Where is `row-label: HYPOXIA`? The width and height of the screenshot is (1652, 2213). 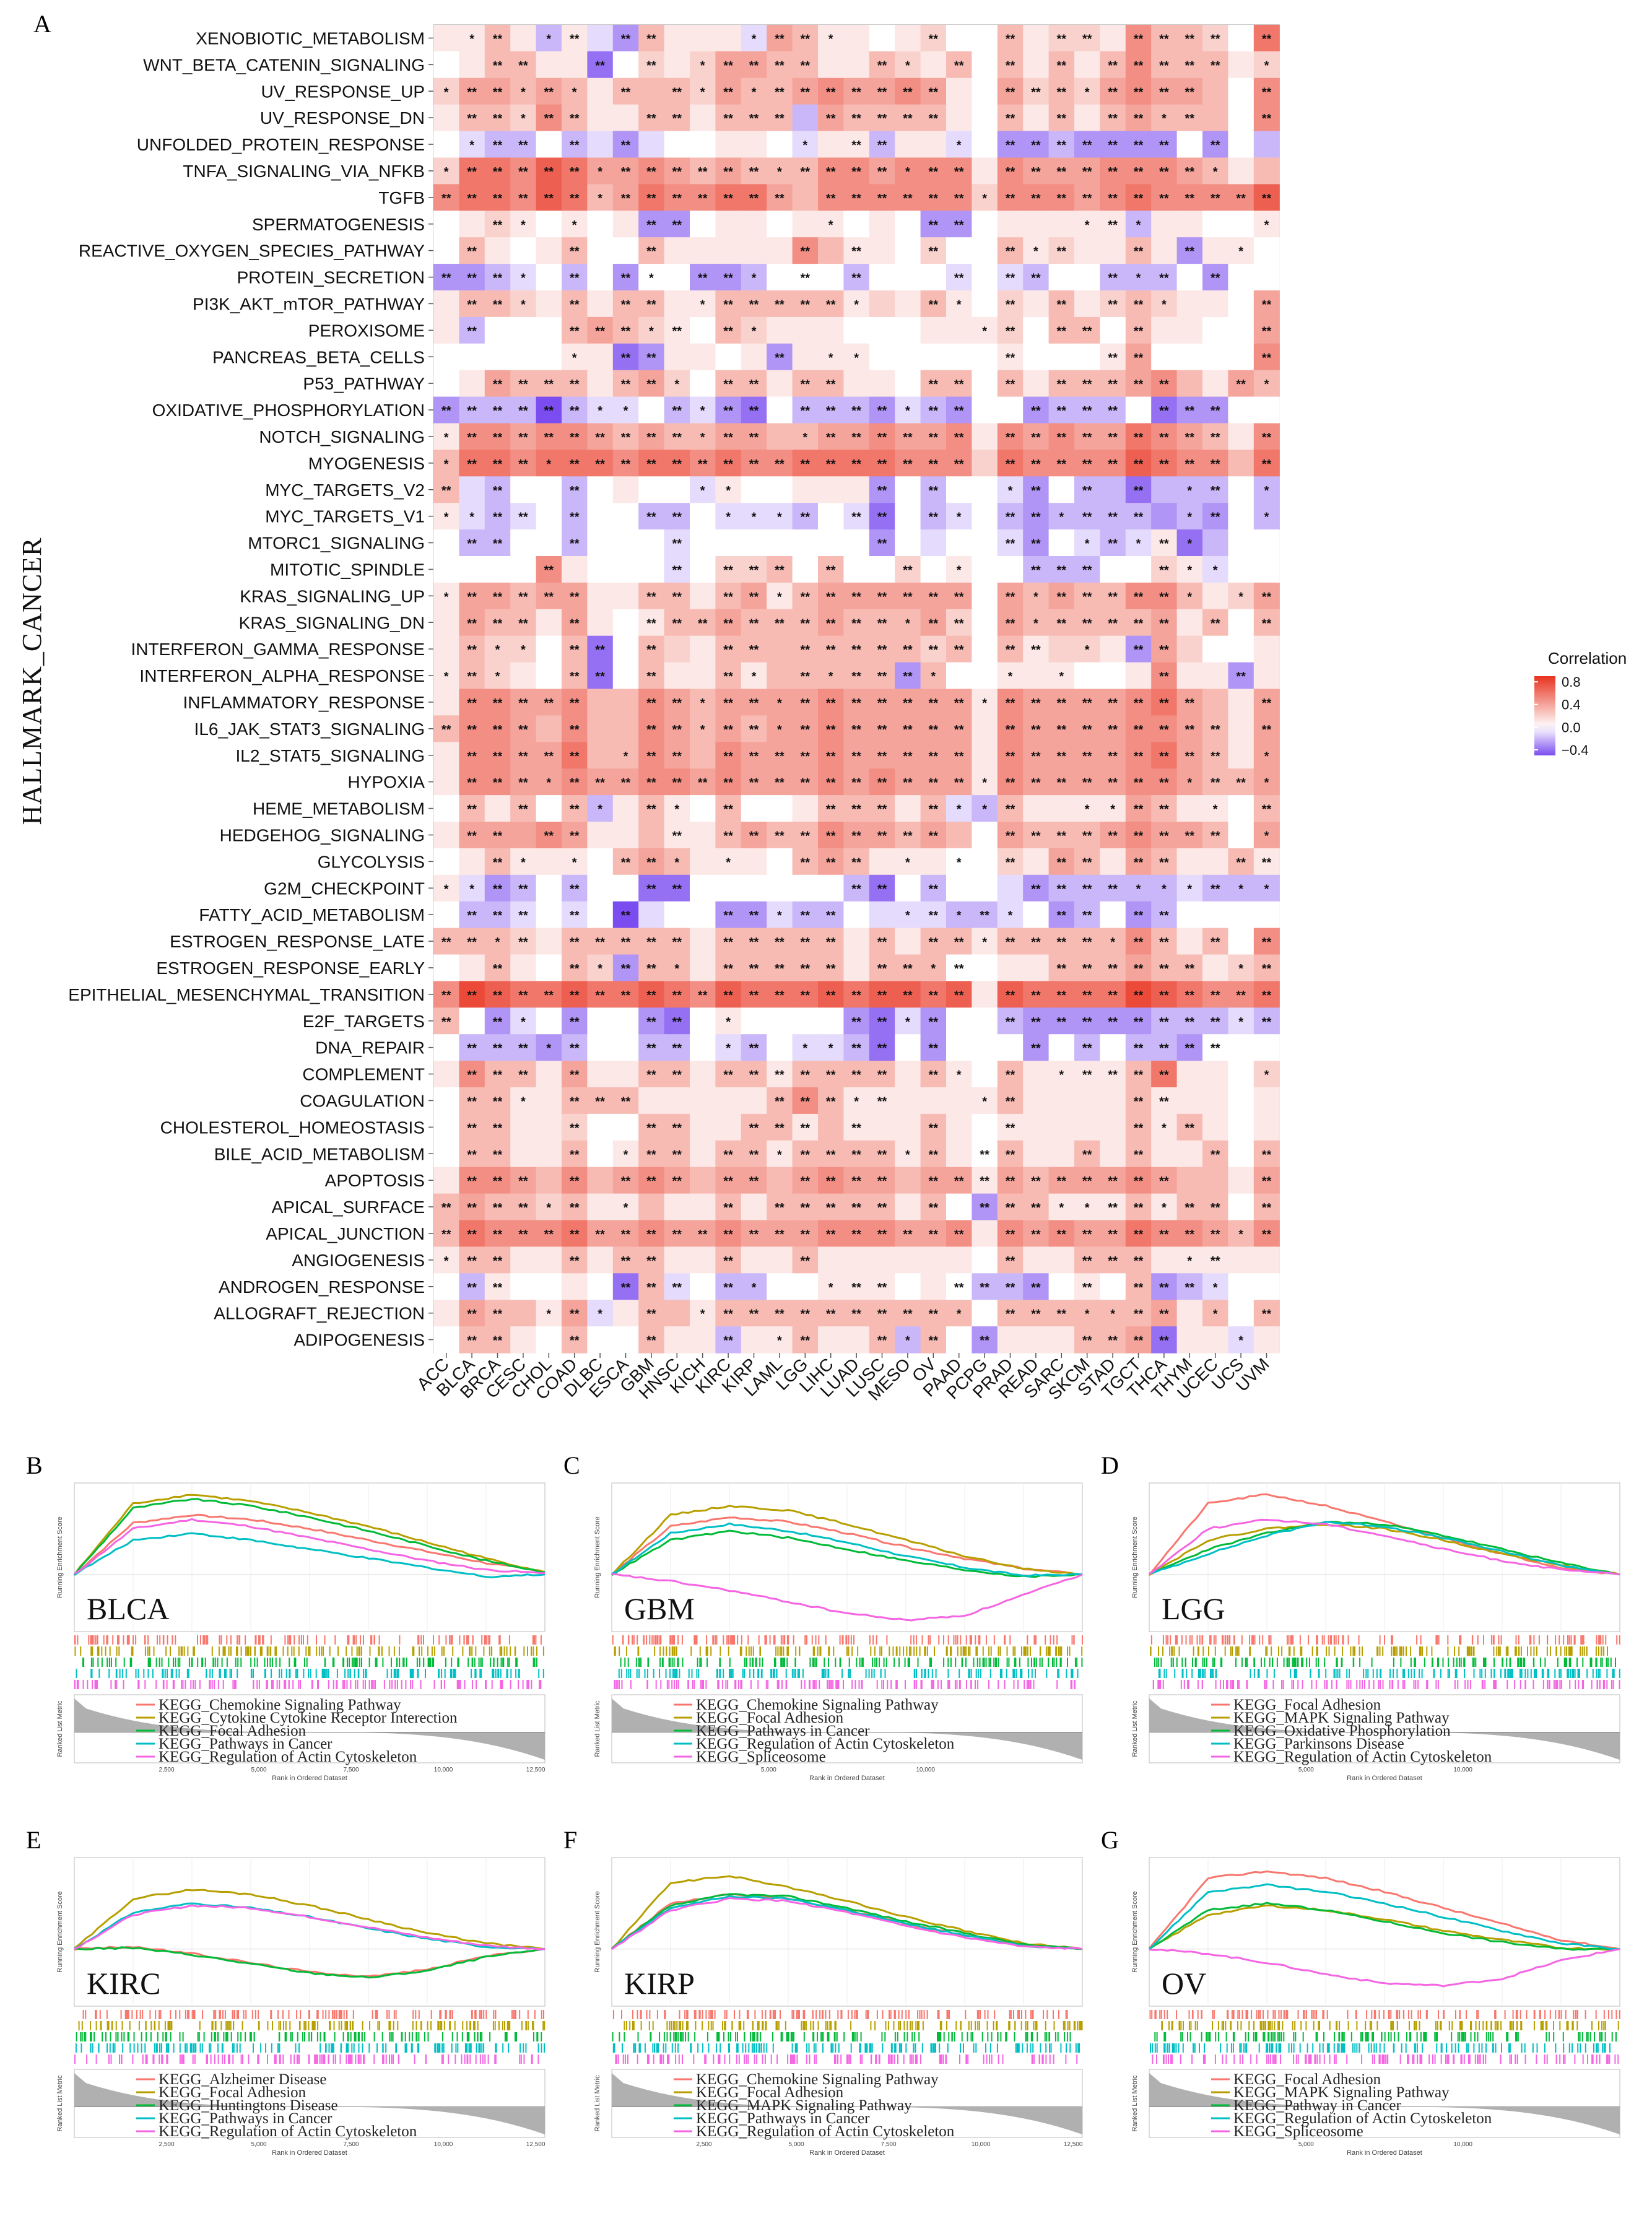
row-label: HYPOXIA is located at coordinates (386, 783).